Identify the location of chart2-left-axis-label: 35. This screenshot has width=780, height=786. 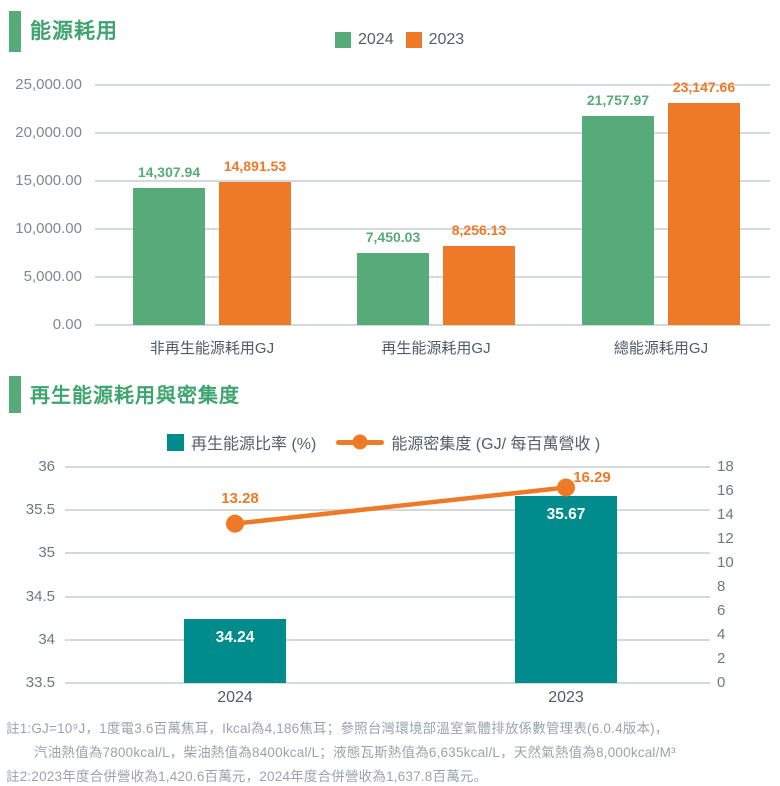
(46, 553).